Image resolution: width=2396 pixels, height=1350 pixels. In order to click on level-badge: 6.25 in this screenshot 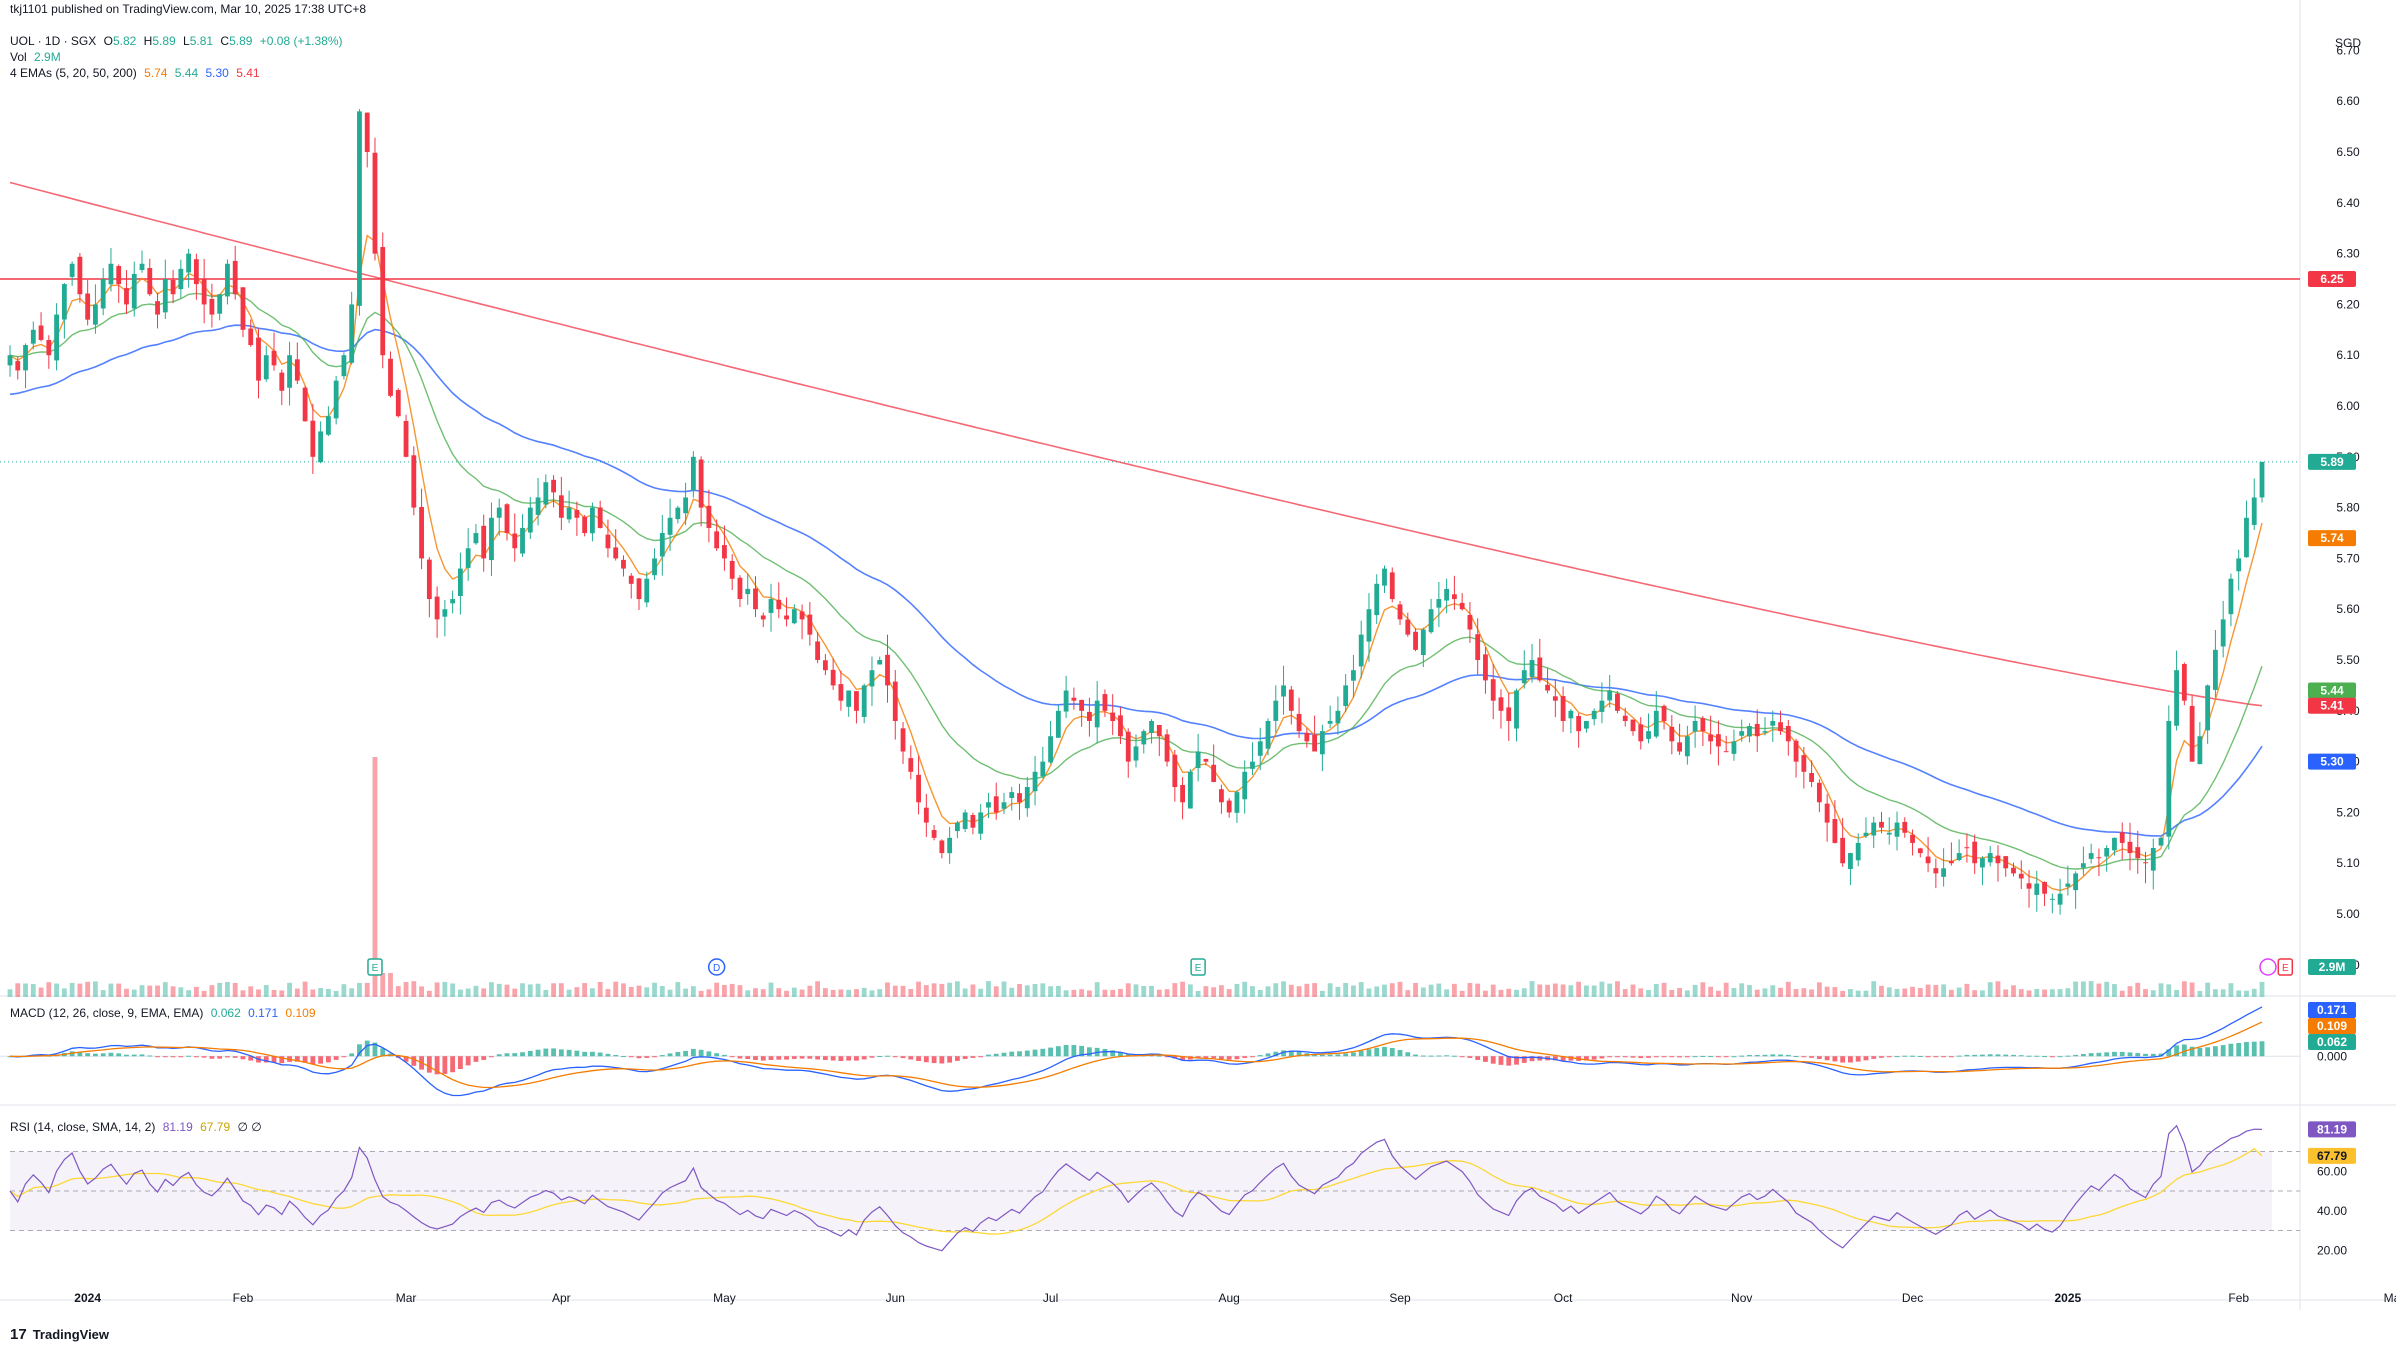, I will do `click(2332, 279)`.